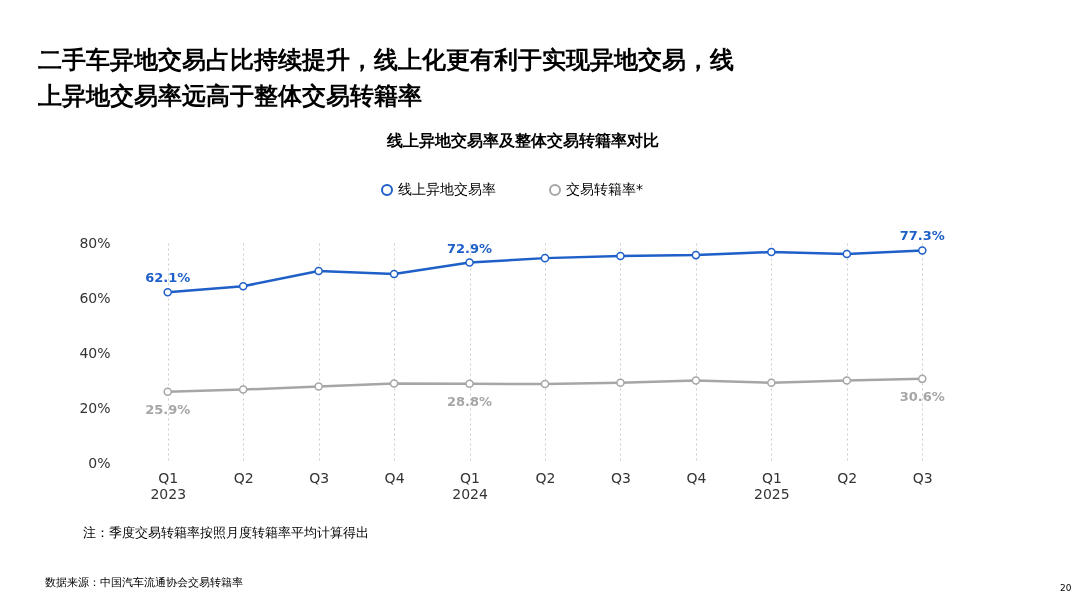  Describe the element at coordinates (99, 462) in the screenshot. I see `y-tick-label: 0%` at that location.